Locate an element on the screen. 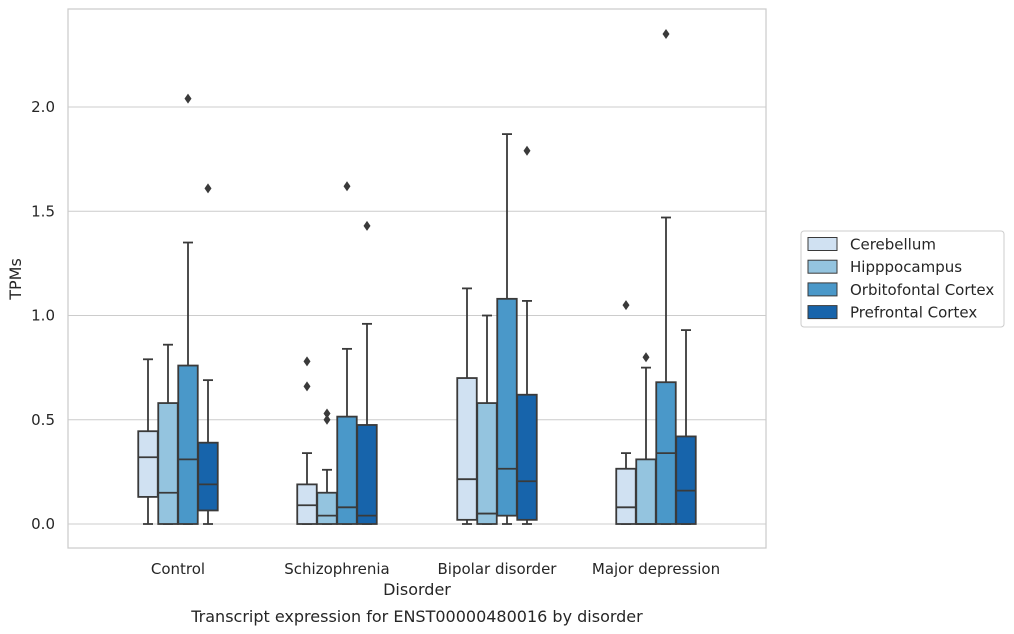  y-tick-label: 2.0 is located at coordinates (43, 107).